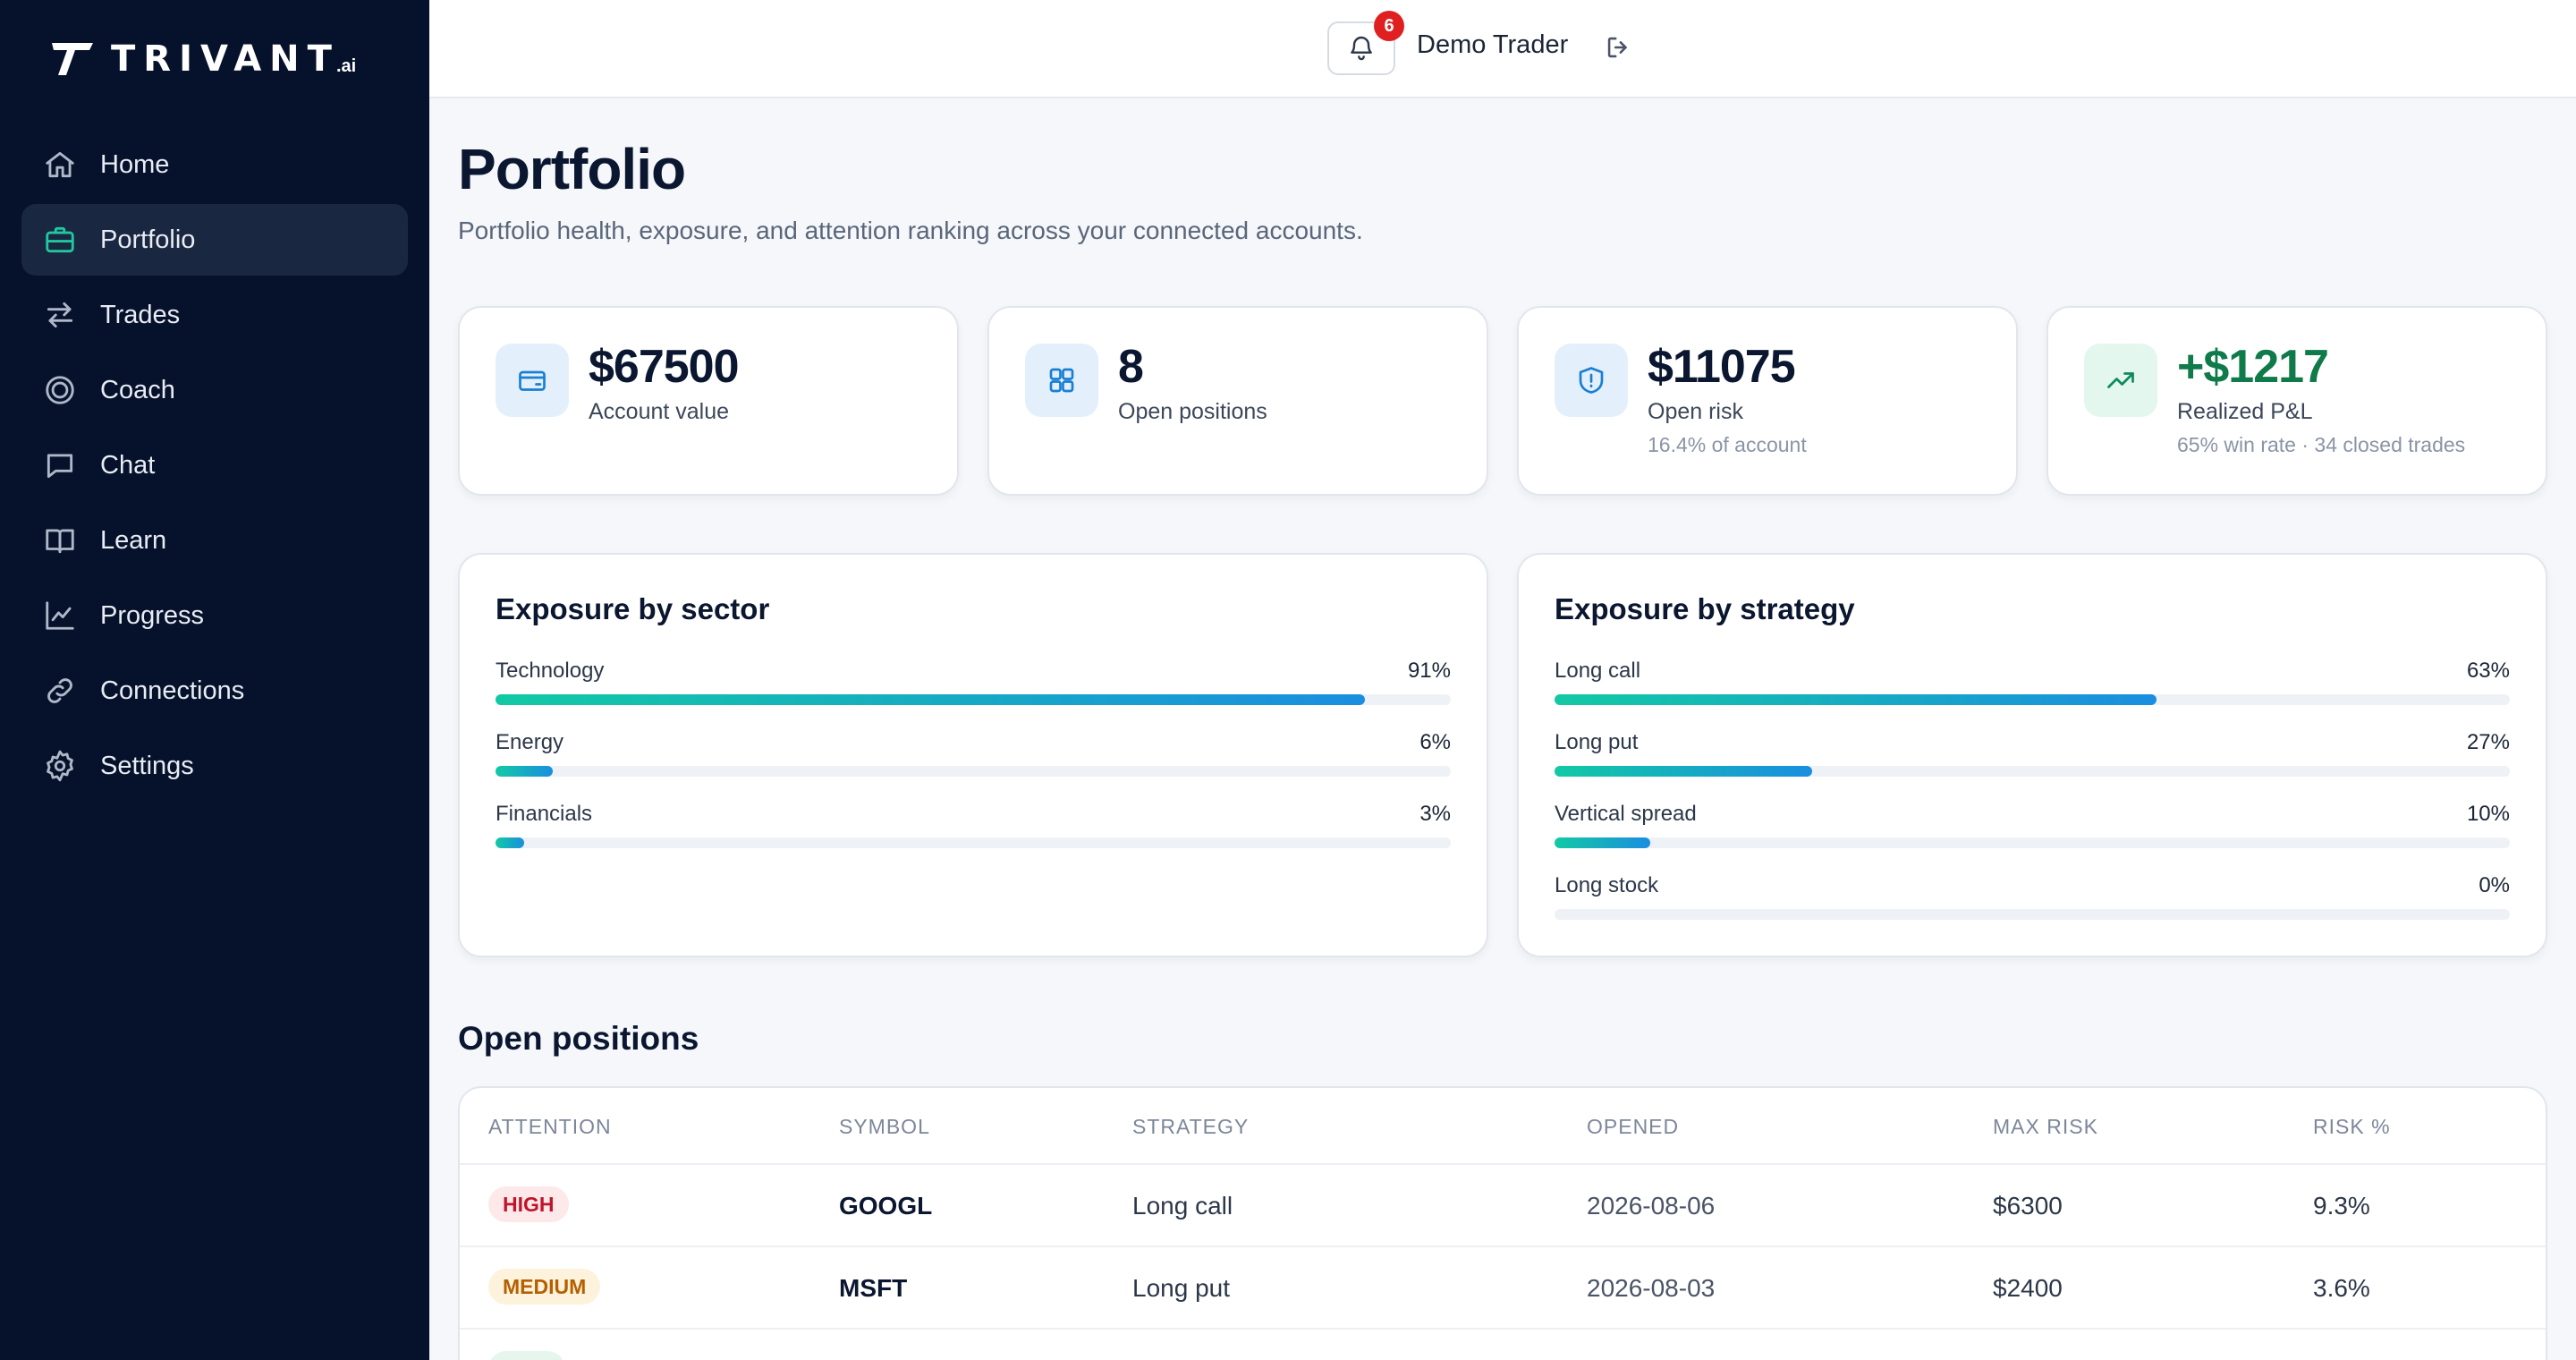 The image size is (2576, 1360). Describe the element at coordinates (873, 1288) in the screenshot. I see `cell-symbol: MSFT` at that location.